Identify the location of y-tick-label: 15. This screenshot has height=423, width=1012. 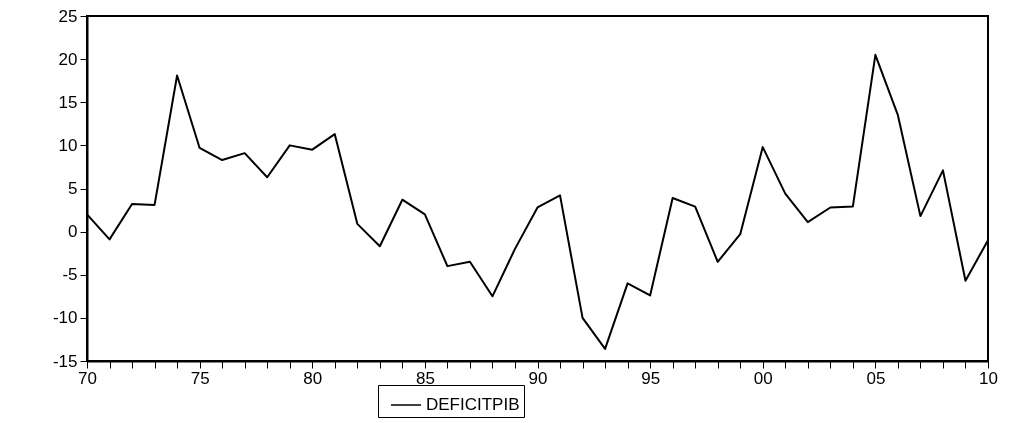
(68, 102).